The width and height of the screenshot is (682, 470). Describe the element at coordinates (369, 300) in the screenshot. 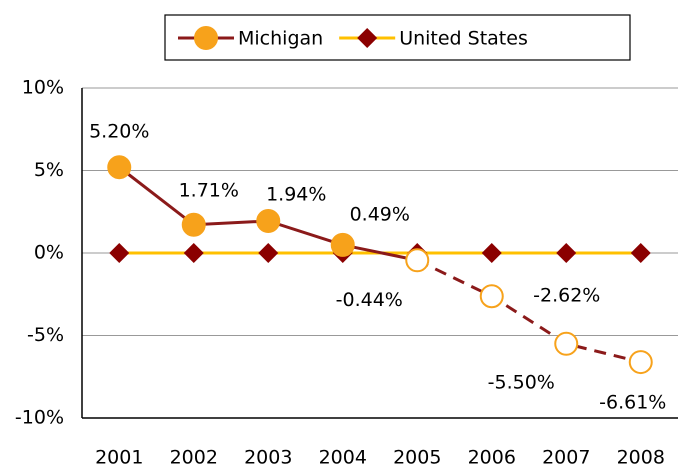

I see `data-label: -0.44%` at that location.